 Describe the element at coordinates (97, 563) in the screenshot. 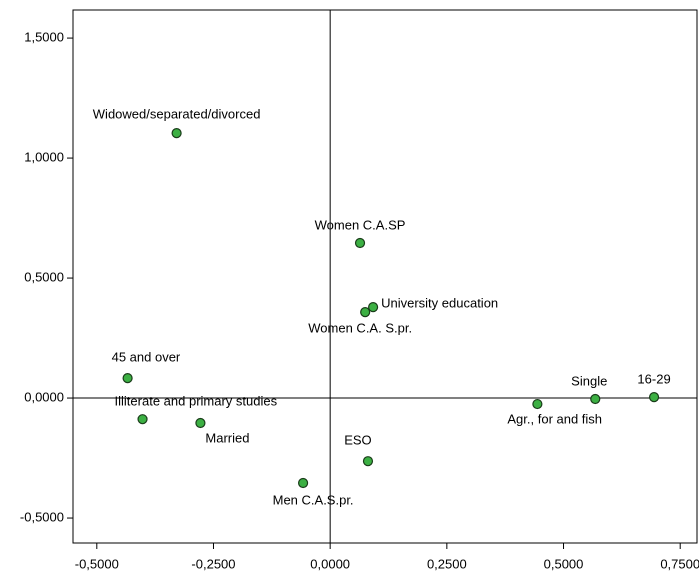

I see `x-tick-label: -0,5000` at that location.